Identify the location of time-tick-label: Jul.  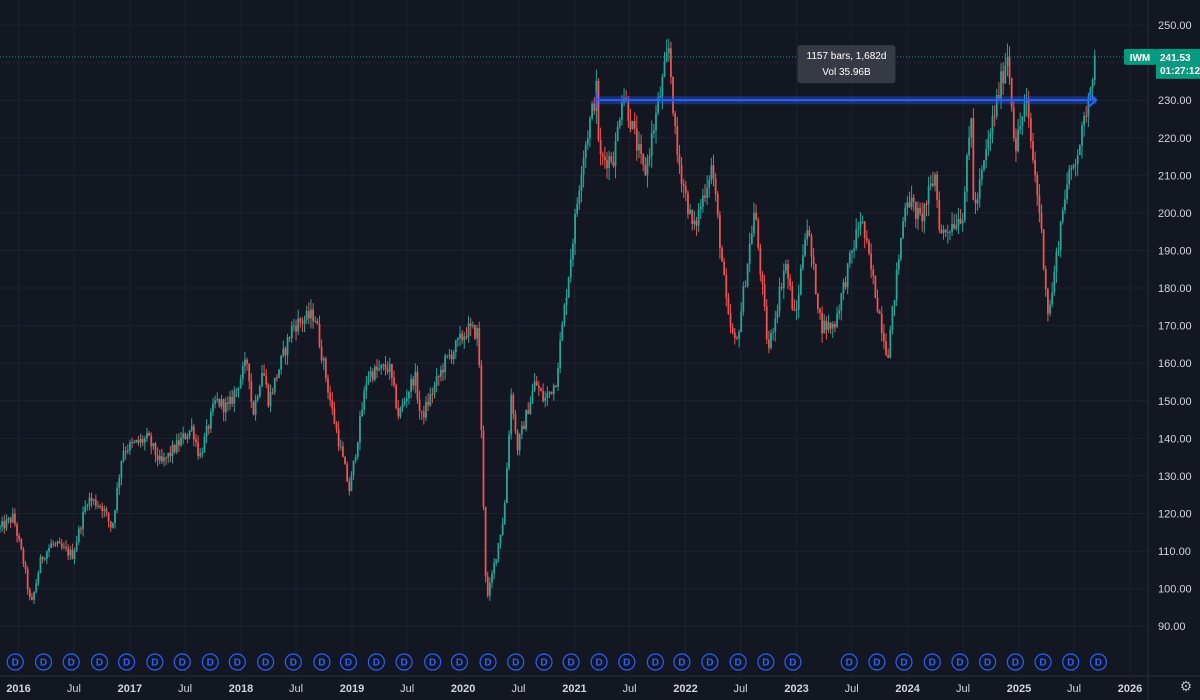
(74, 689).